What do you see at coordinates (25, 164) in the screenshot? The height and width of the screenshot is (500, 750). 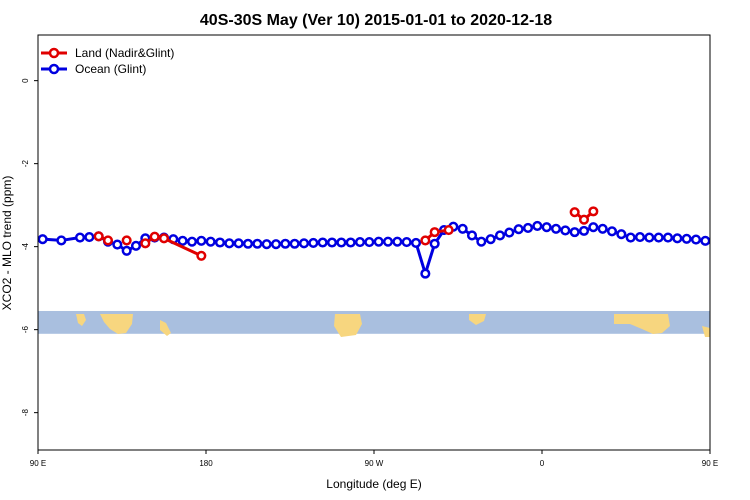 I see `y-tick-label: -2` at bounding box center [25, 164].